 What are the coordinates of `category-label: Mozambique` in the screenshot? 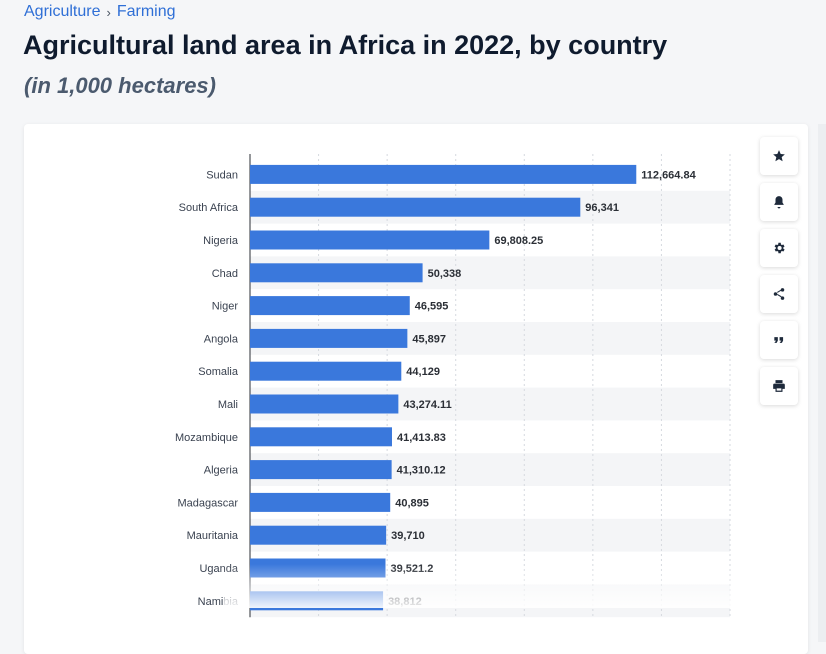 It's located at (206, 438).